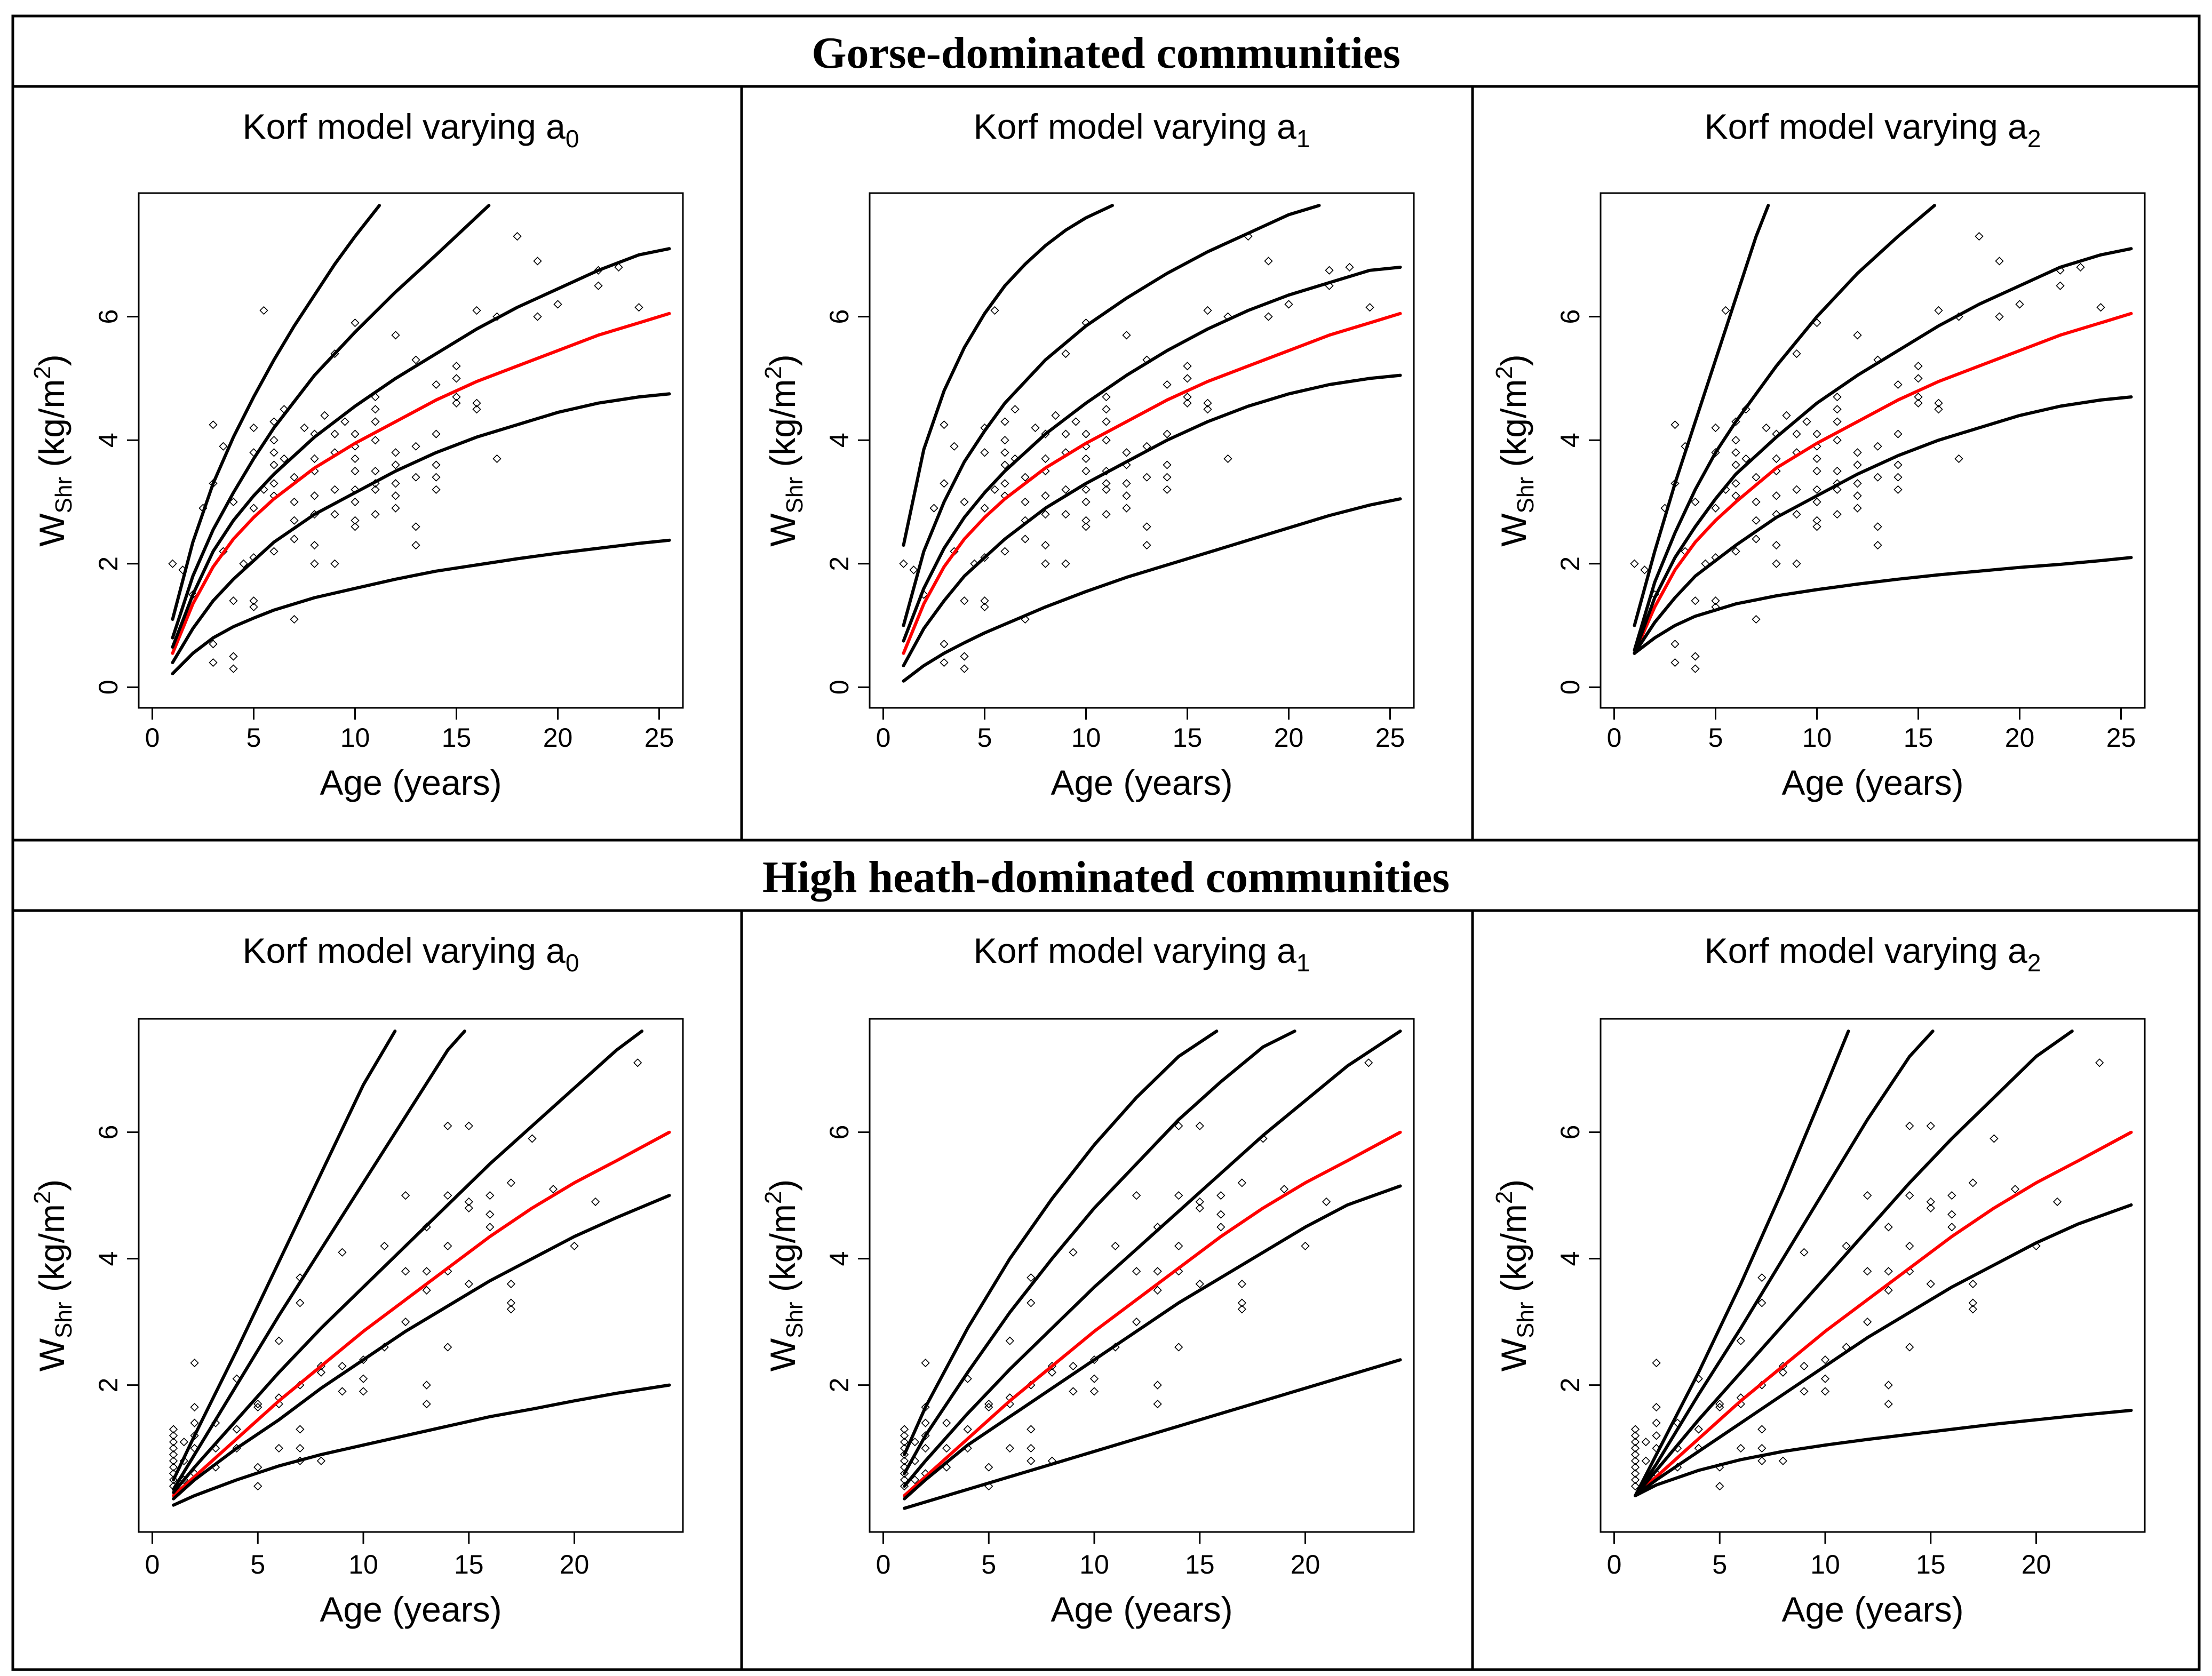 This screenshot has width=2212, height=1676. I want to click on y-tick-label: 6, so click(1570, 317).